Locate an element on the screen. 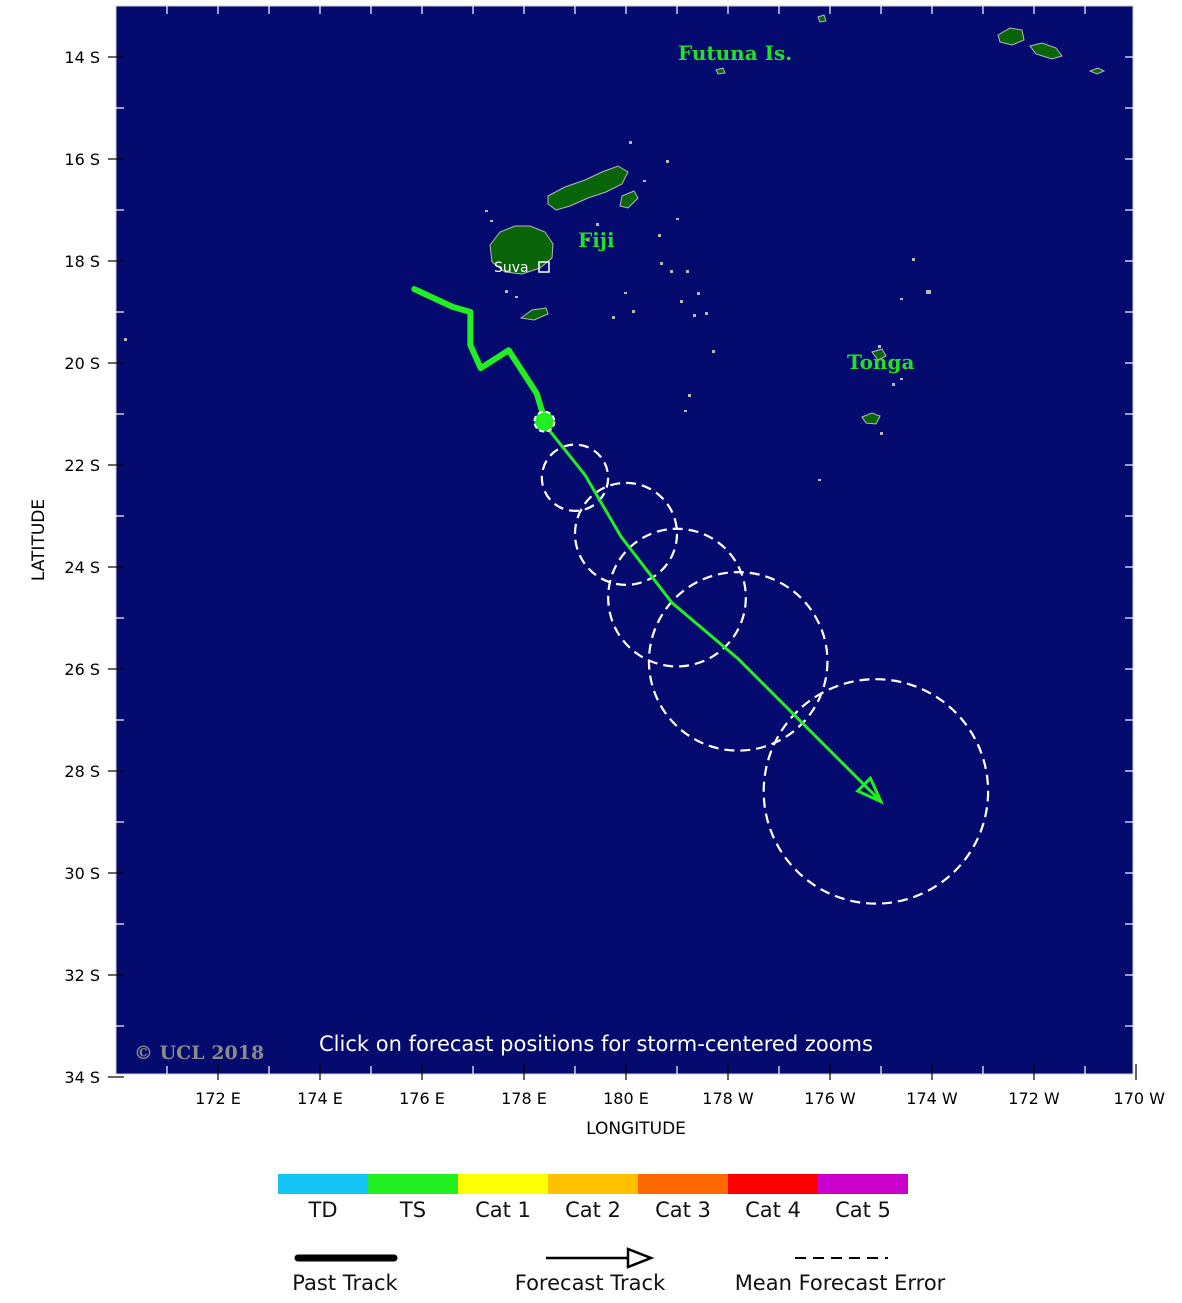  legend-swatch-ts is located at coordinates (413, 1184).